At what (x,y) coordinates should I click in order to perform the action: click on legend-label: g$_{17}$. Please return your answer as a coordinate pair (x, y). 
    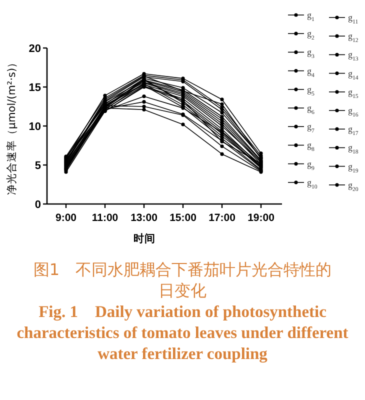
    Looking at the image, I should click on (353, 131).